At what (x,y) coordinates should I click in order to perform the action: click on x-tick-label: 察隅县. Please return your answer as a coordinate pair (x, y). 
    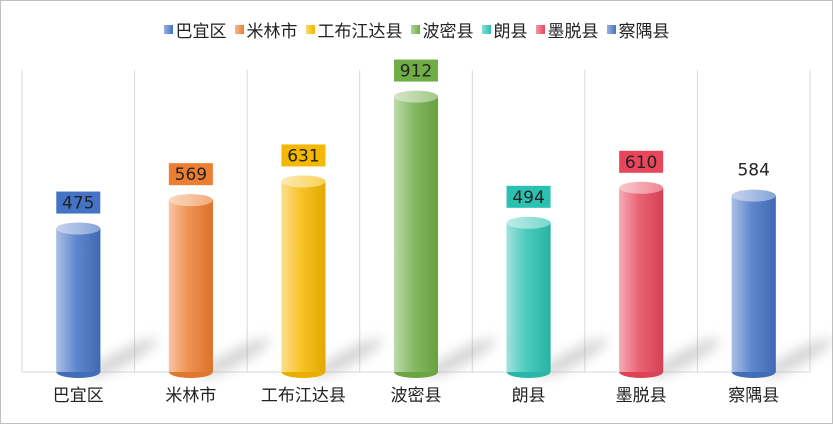
    Looking at the image, I should click on (753, 396).